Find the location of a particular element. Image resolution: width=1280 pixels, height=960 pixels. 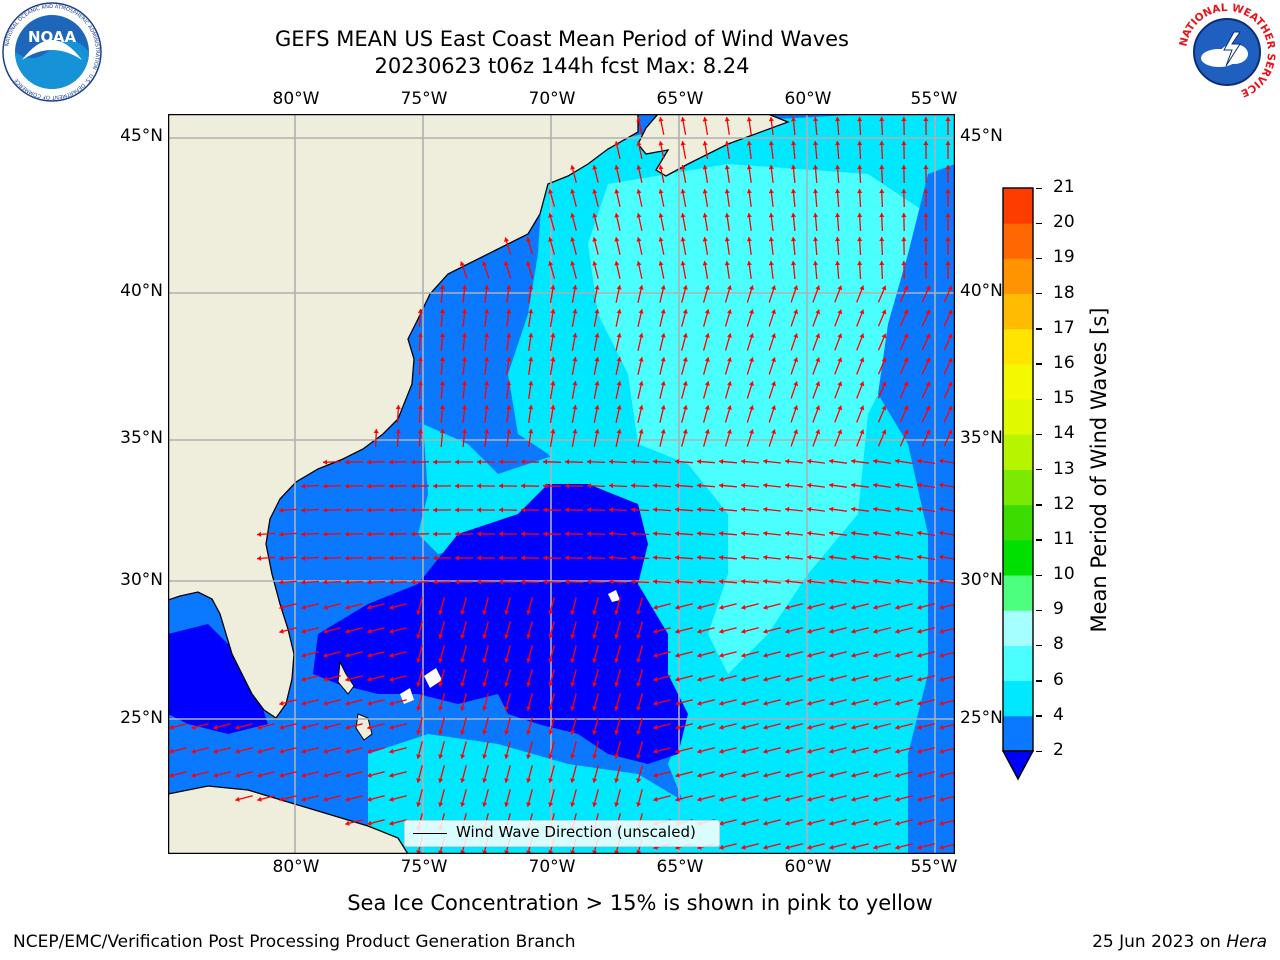

lon-label-bottom-75w: 75°W is located at coordinates (424, 867).